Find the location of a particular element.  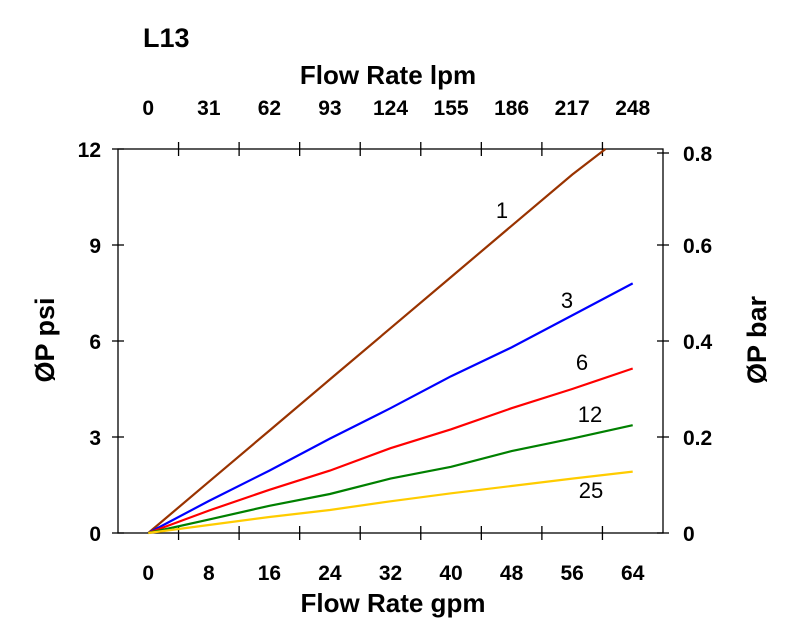

x2-axis-label: Flow Rate lpm is located at coordinates (388, 75).